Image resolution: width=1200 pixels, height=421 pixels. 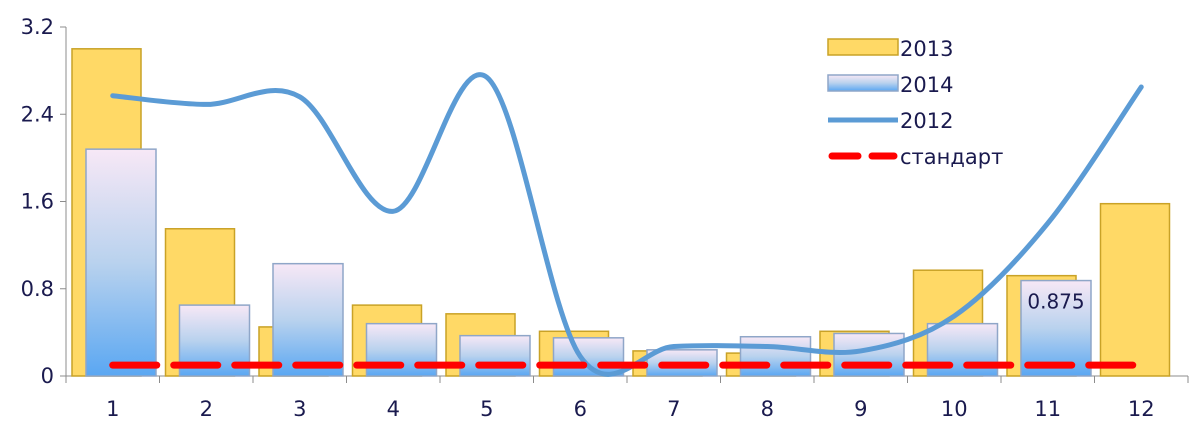 I want to click on data-labels: 0.875, so click(x=1055, y=302).